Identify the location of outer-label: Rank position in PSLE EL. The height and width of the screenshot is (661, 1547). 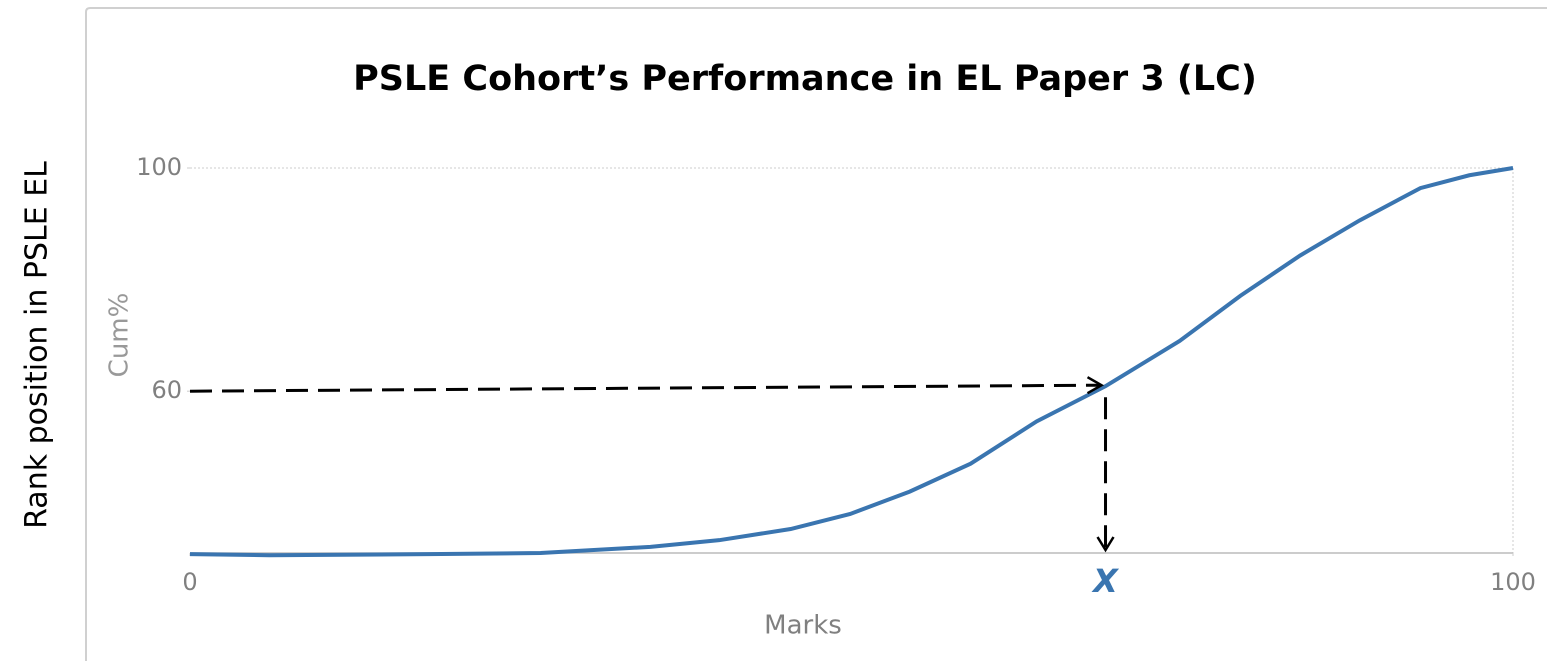
(37, 345).